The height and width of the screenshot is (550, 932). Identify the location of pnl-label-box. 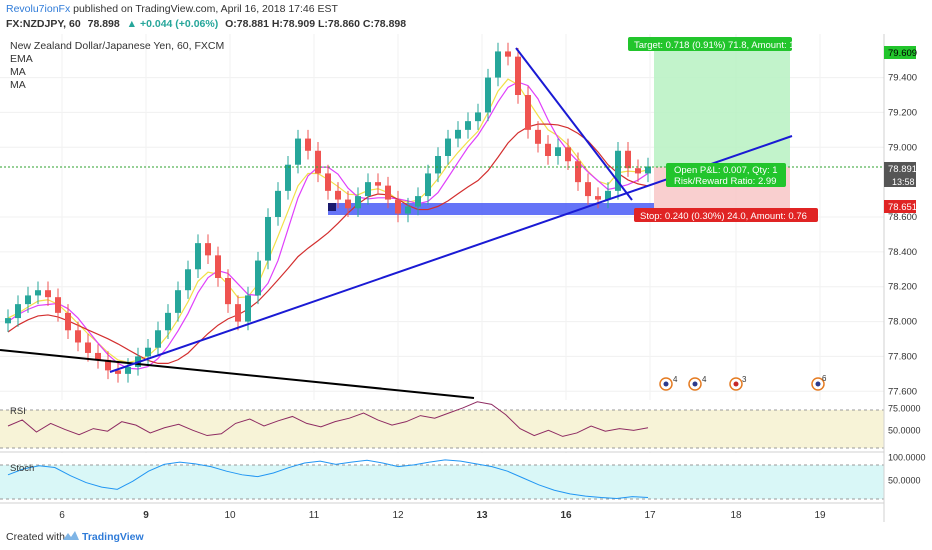
(726, 175).